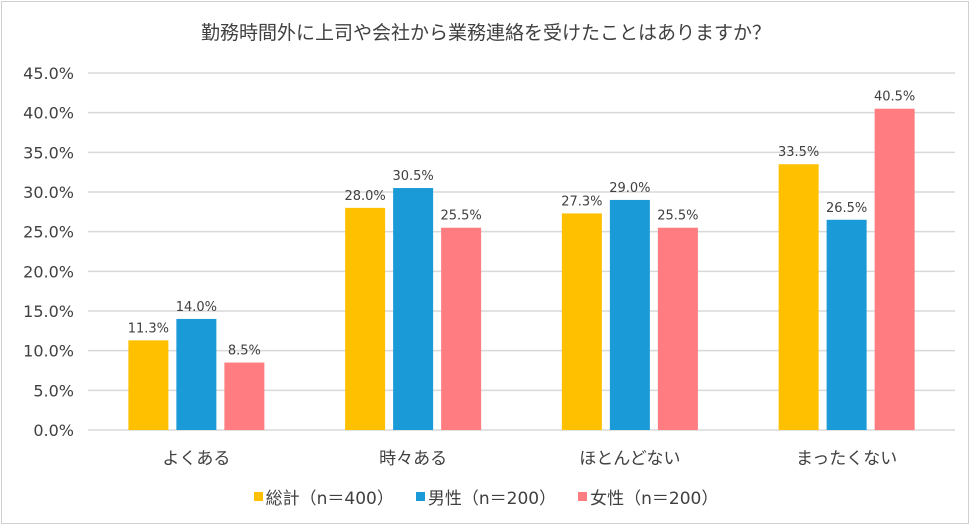  Describe the element at coordinates (196, 459) in the screenshot. I see `x-tick-label: よくある` at that location.